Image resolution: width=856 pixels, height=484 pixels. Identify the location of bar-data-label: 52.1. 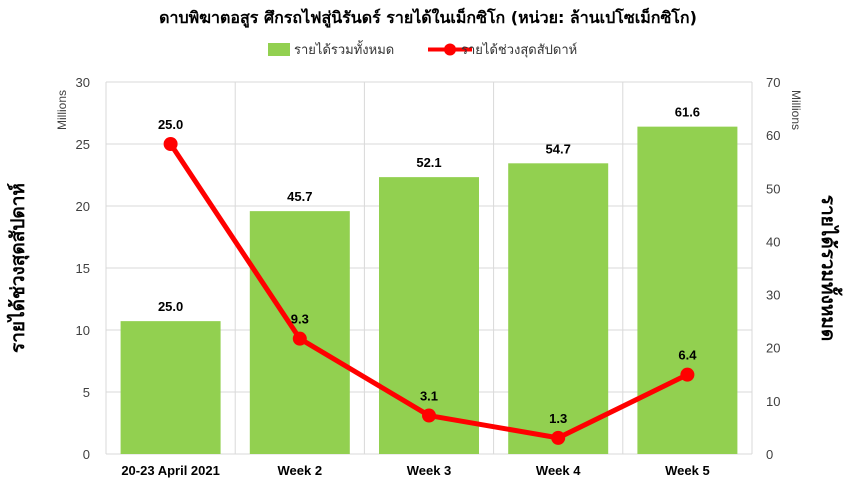
(428, 162).